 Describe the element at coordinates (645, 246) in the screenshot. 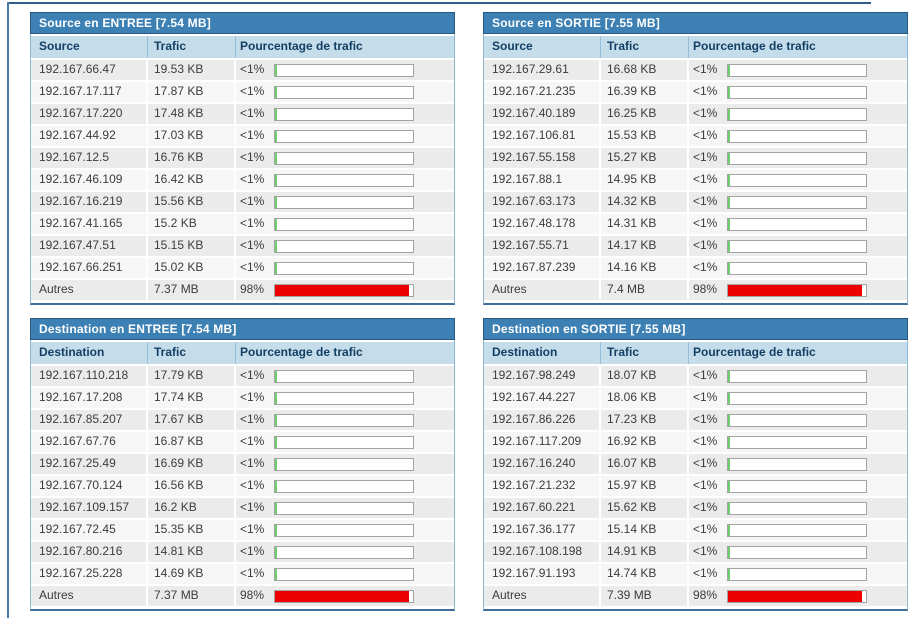

I see `traffic-value: 14.17 KB` at that location.